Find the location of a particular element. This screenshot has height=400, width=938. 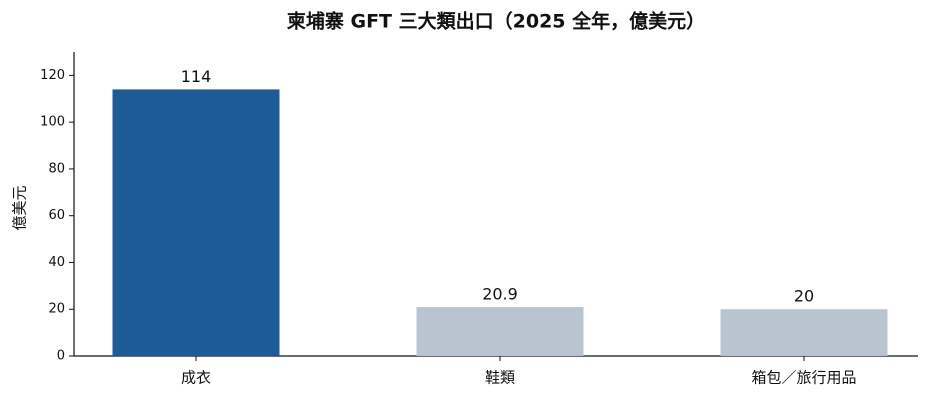

y-tick-label: 0 is located at coordinates (61, 356).